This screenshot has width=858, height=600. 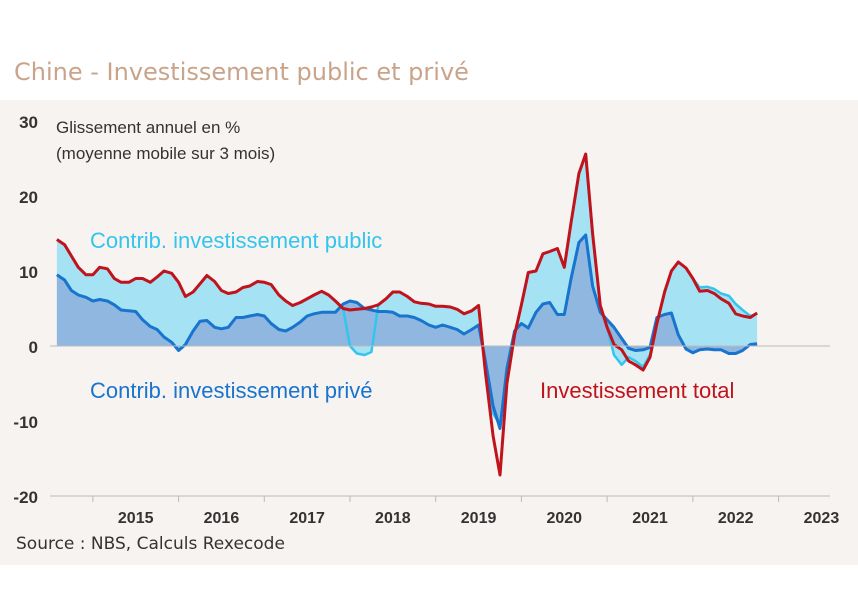 I want to click on y-tick-label: 30, so click(x=28, y=122).